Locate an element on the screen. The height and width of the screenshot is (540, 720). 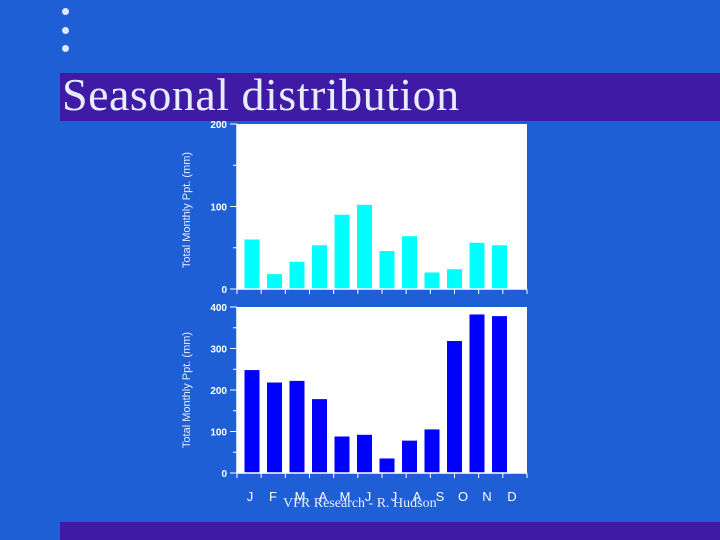
y-tick-label: 300 is located at coordinates (218, 350).